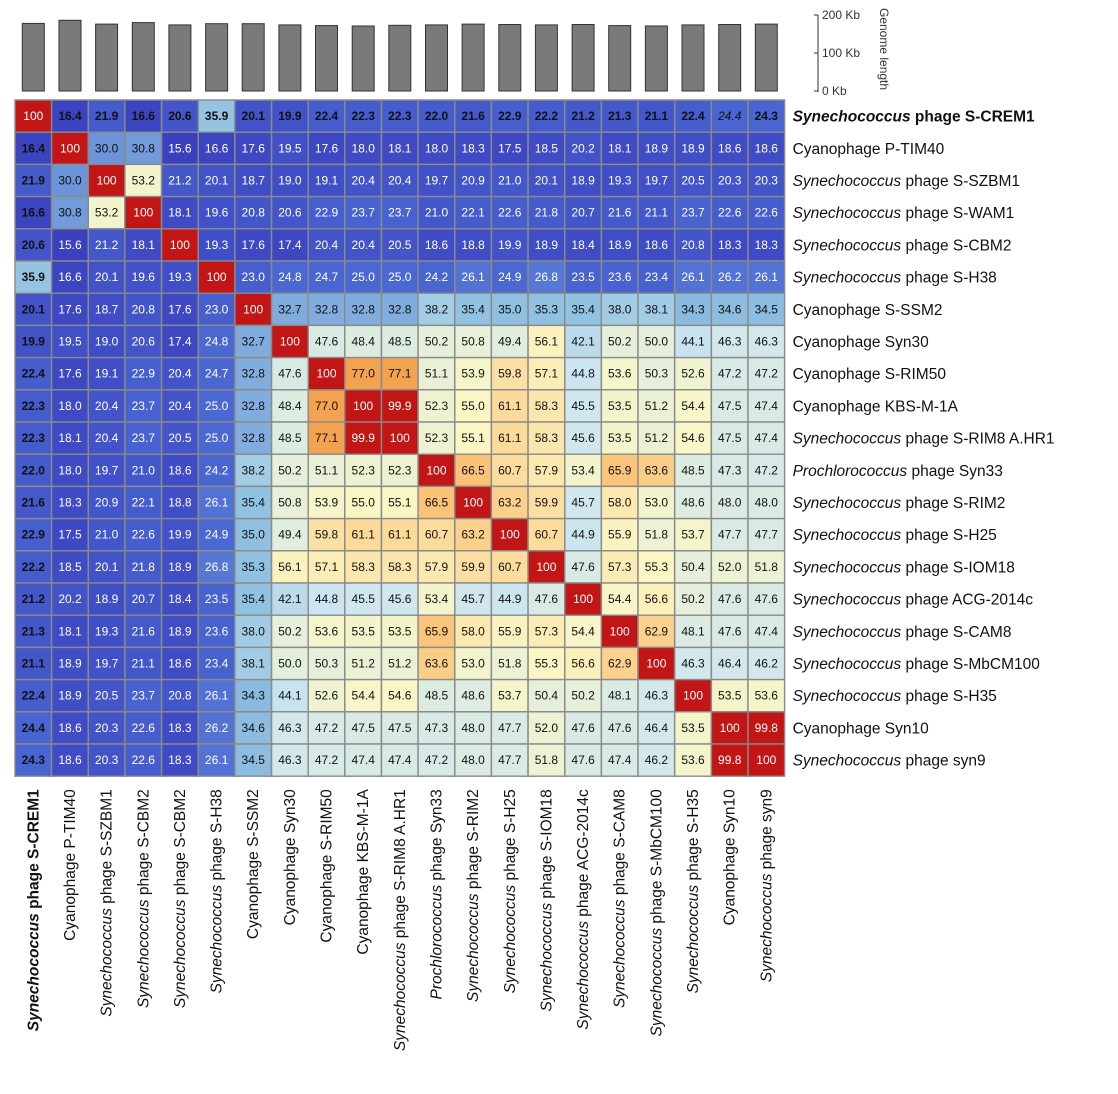 This screenshot has height=1094, width=1118. What do you see at coordinates (437, 503) in the screenshot?
I see `heatmap-cell-label: 66.5` at bounding box center [437, 503].